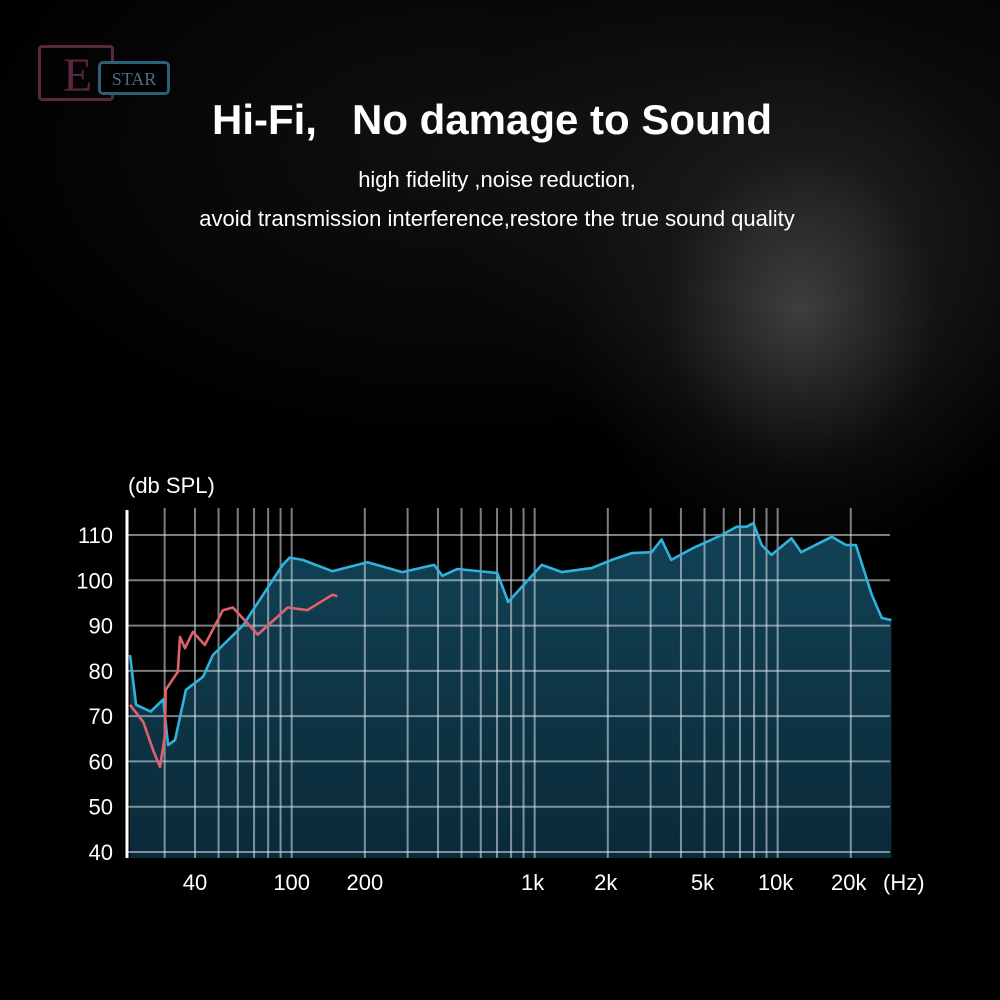  I want to click on logo-letter: E, so click(76, 73).